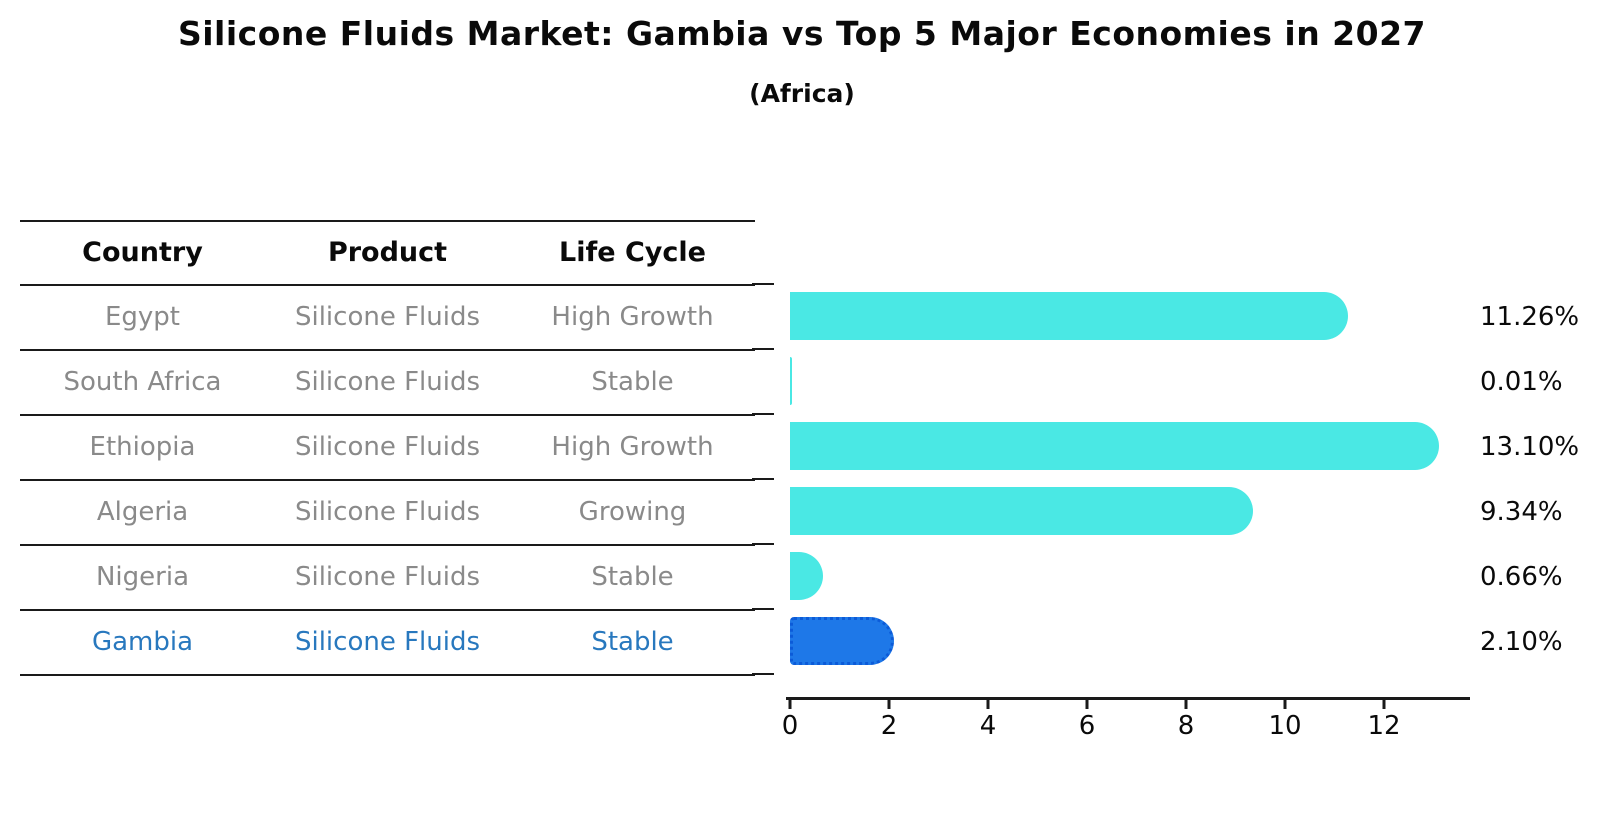 The image size is (1604, 823). I want to click on bar-south-africa, so click(791, 381).